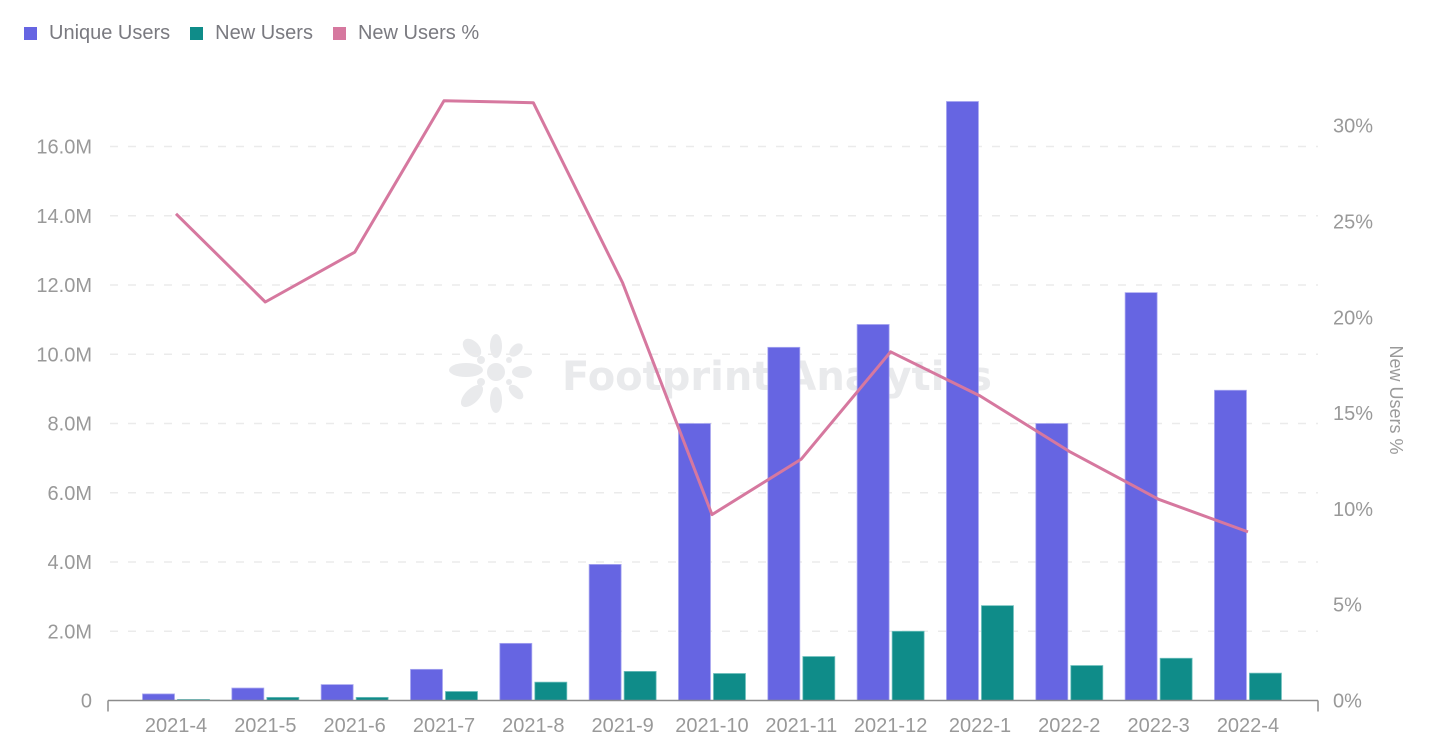  Describe the element at coordinates (30, 33) in the screenshot. I see `legend-swatch-unique-users` at that location.